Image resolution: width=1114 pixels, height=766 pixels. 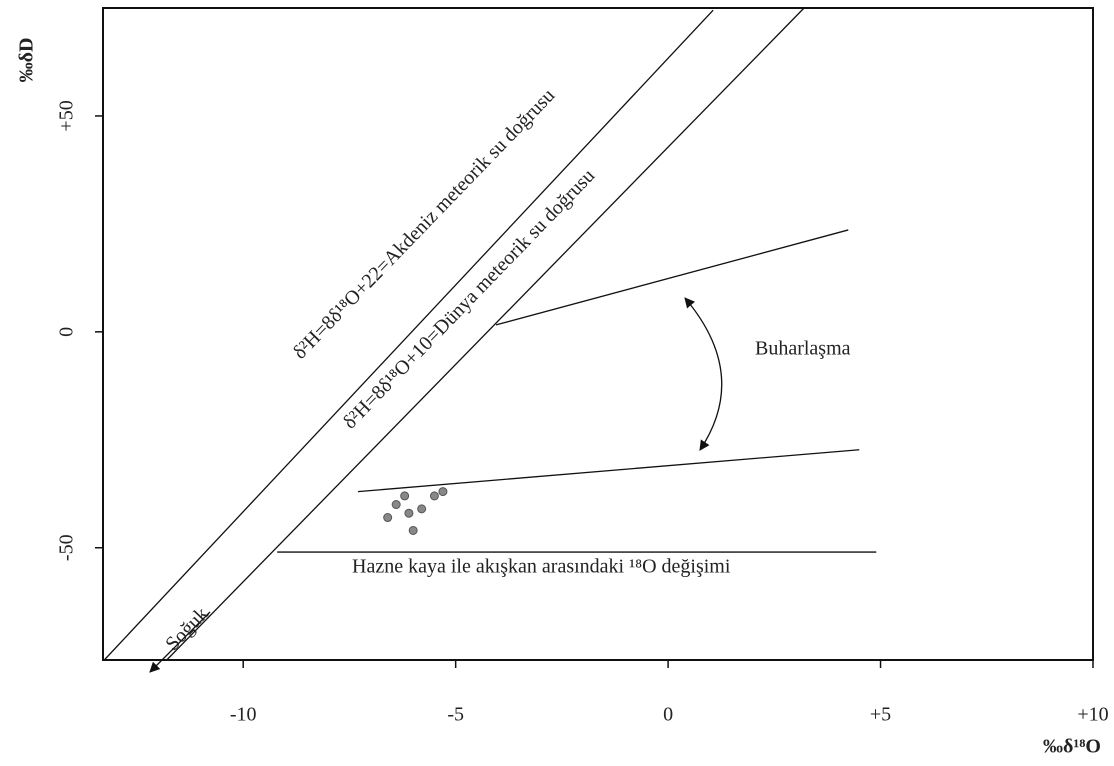 I want to click on annotation: Buharlaşma, so click(x=803, y=349).